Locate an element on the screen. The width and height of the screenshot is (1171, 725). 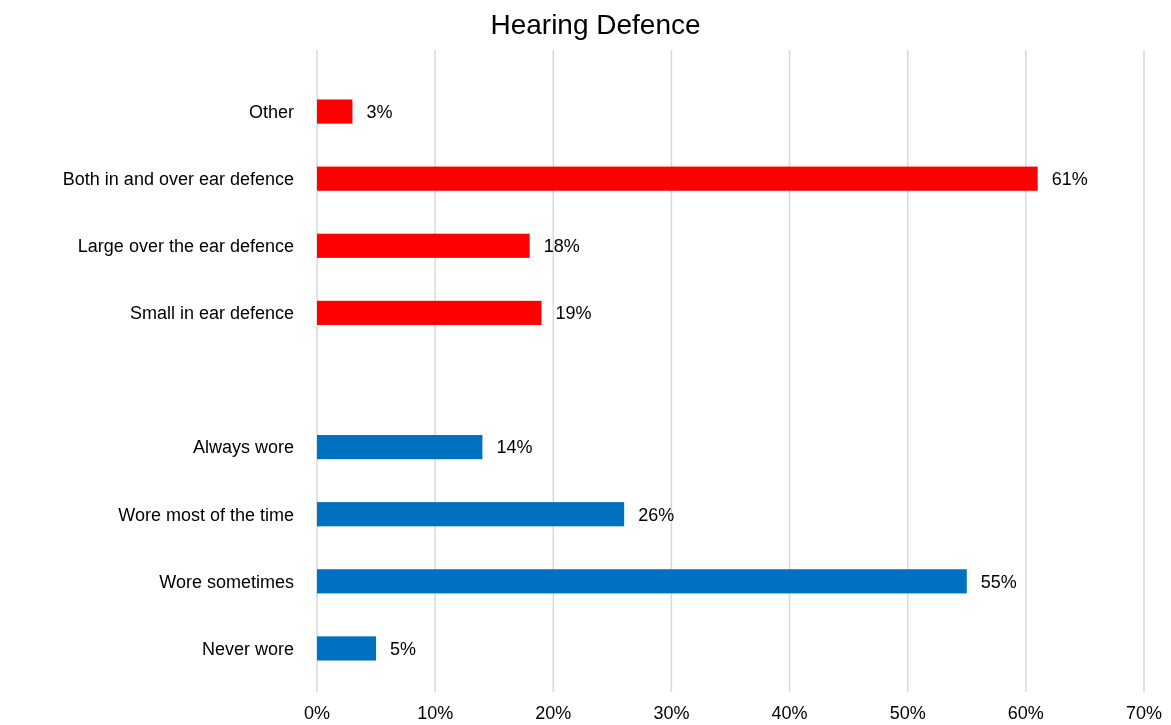
y-tick-label: Large over the ear defence is located at coordinates (185, 246).